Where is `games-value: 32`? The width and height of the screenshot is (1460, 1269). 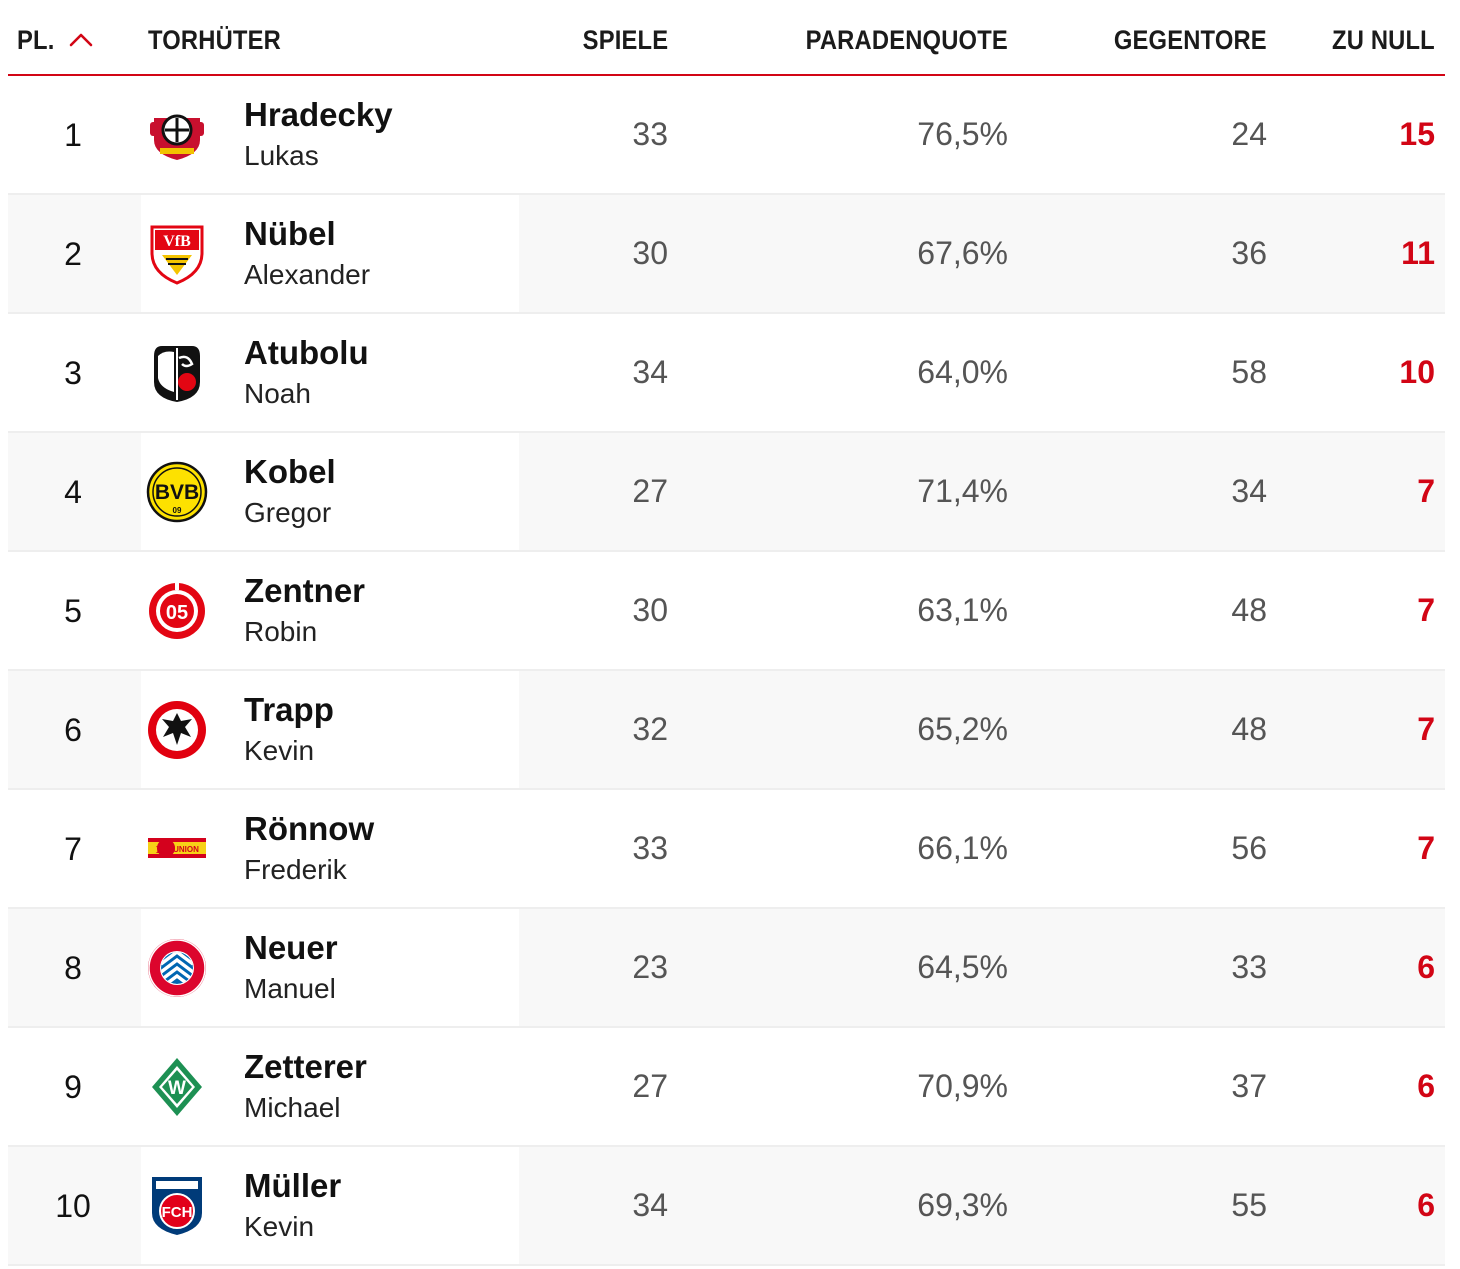 games-value: 32 is located at coordinates (650, 729).